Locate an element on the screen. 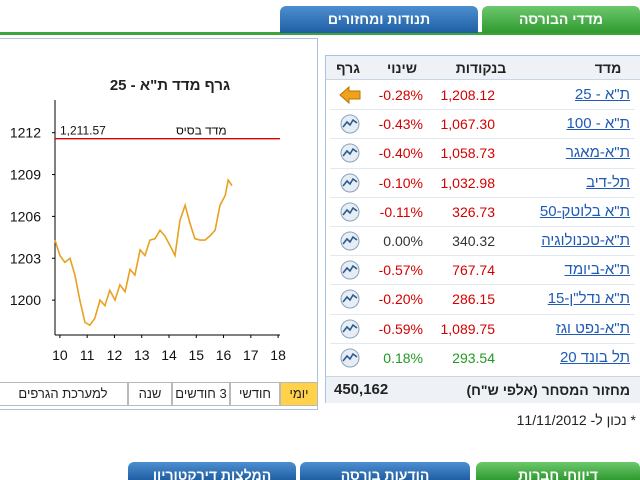  base-label: מדד בסיס is located at coordinates (201, 131).